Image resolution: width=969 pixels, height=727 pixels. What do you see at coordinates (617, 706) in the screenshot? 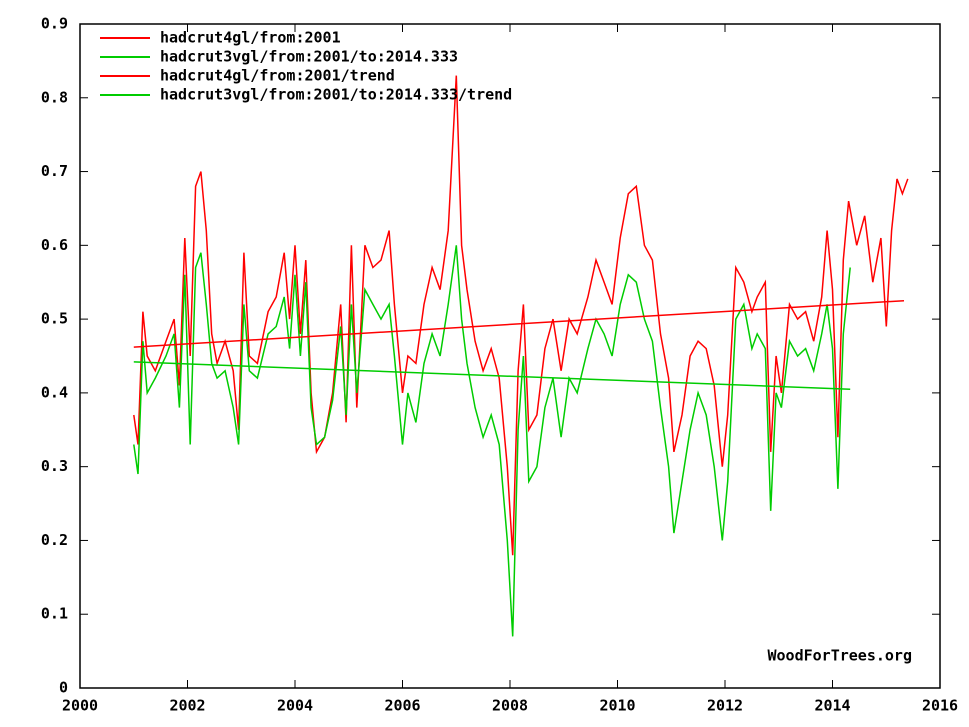
I see `x-tick-label: 2010` at bounding box center [617, 706].